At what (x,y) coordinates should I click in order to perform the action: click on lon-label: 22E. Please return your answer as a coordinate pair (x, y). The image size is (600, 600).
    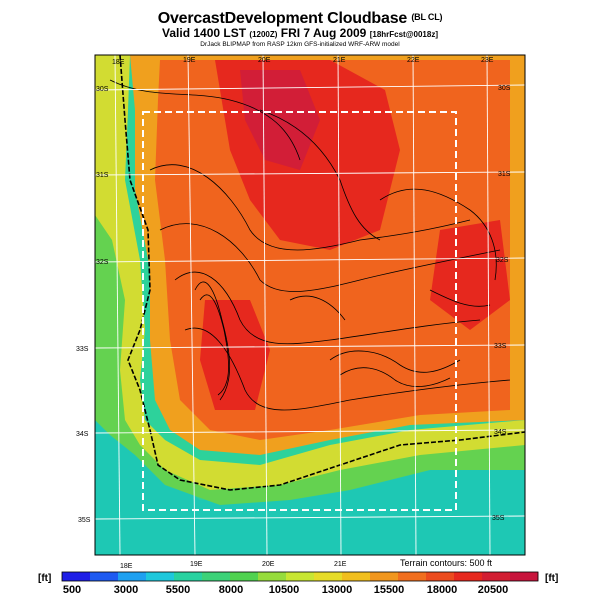
    Looking at the image, I should click on (413, 60).